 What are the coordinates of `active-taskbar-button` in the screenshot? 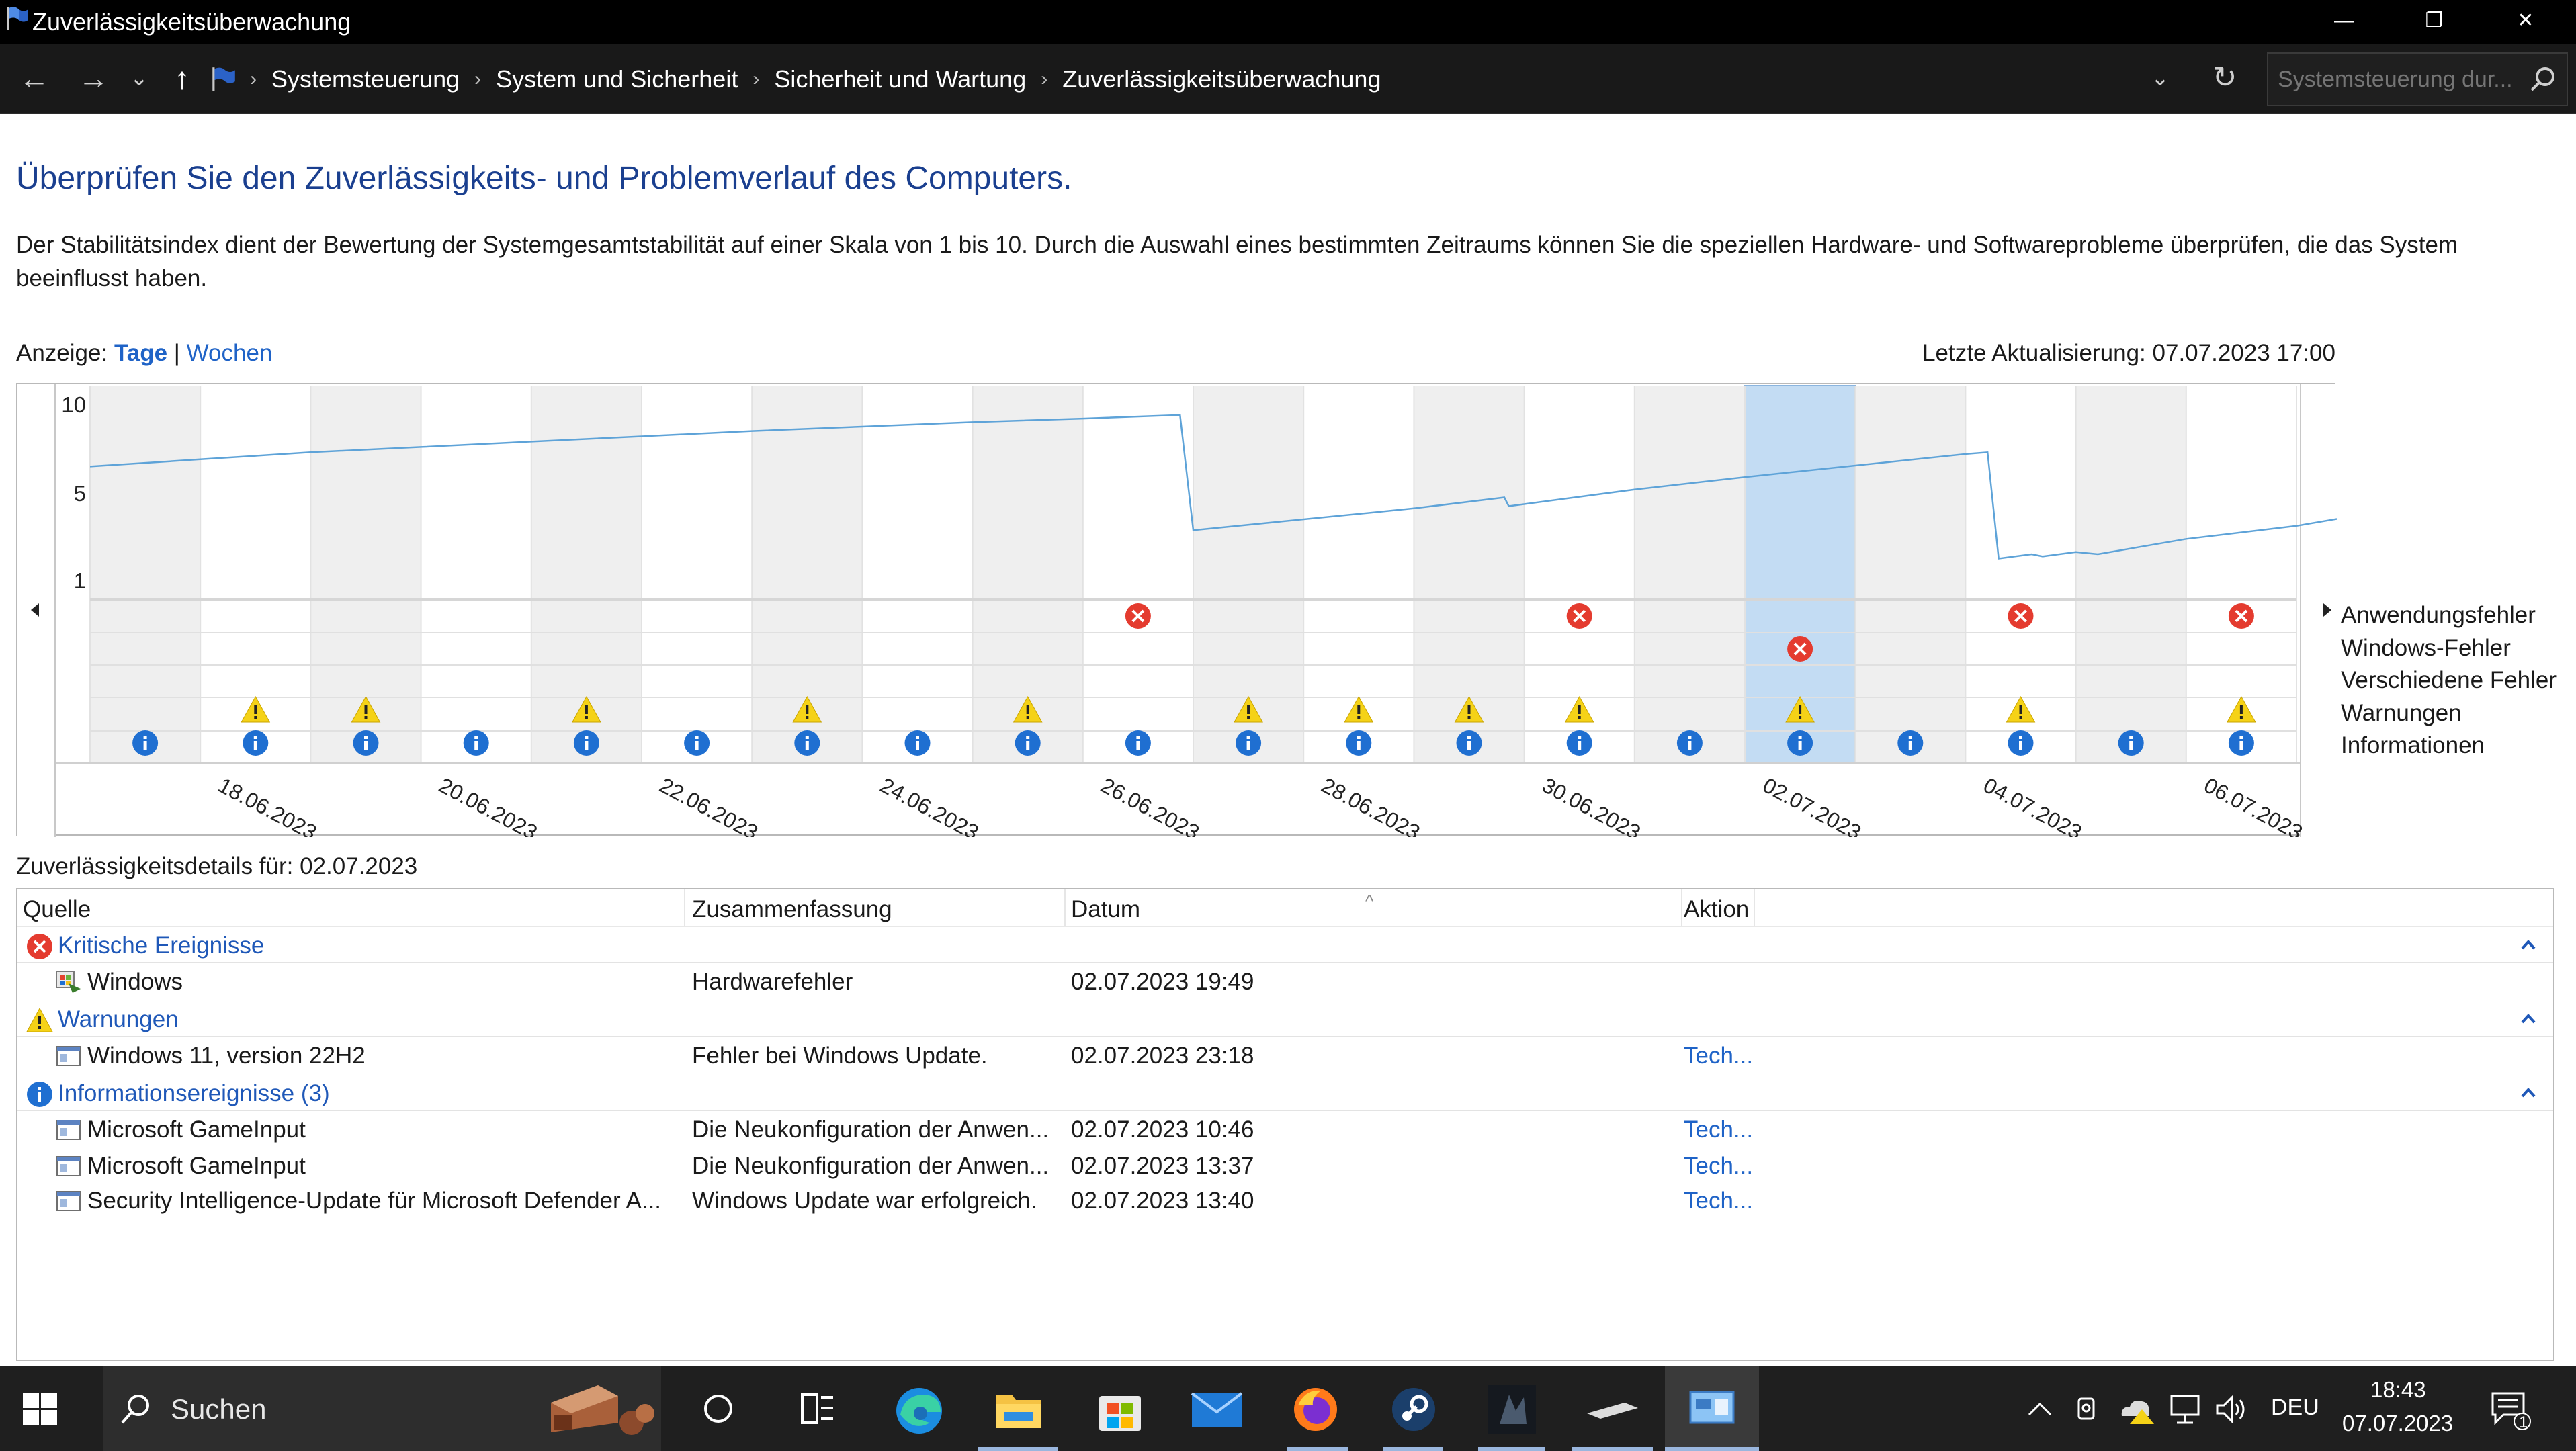 It's located at (1712, 1408).